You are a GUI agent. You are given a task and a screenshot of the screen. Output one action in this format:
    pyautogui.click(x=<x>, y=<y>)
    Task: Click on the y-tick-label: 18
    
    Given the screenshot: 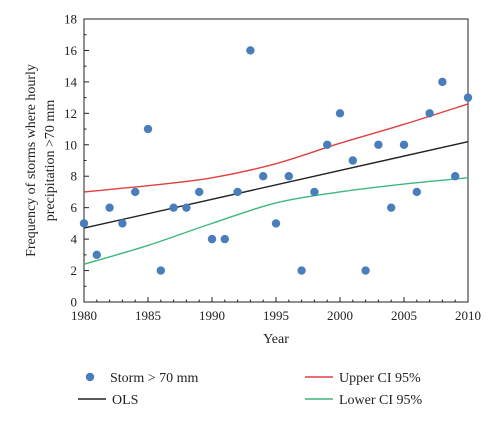 What is the action you would take?
    pyautogui.click(x=70, y=19)
    